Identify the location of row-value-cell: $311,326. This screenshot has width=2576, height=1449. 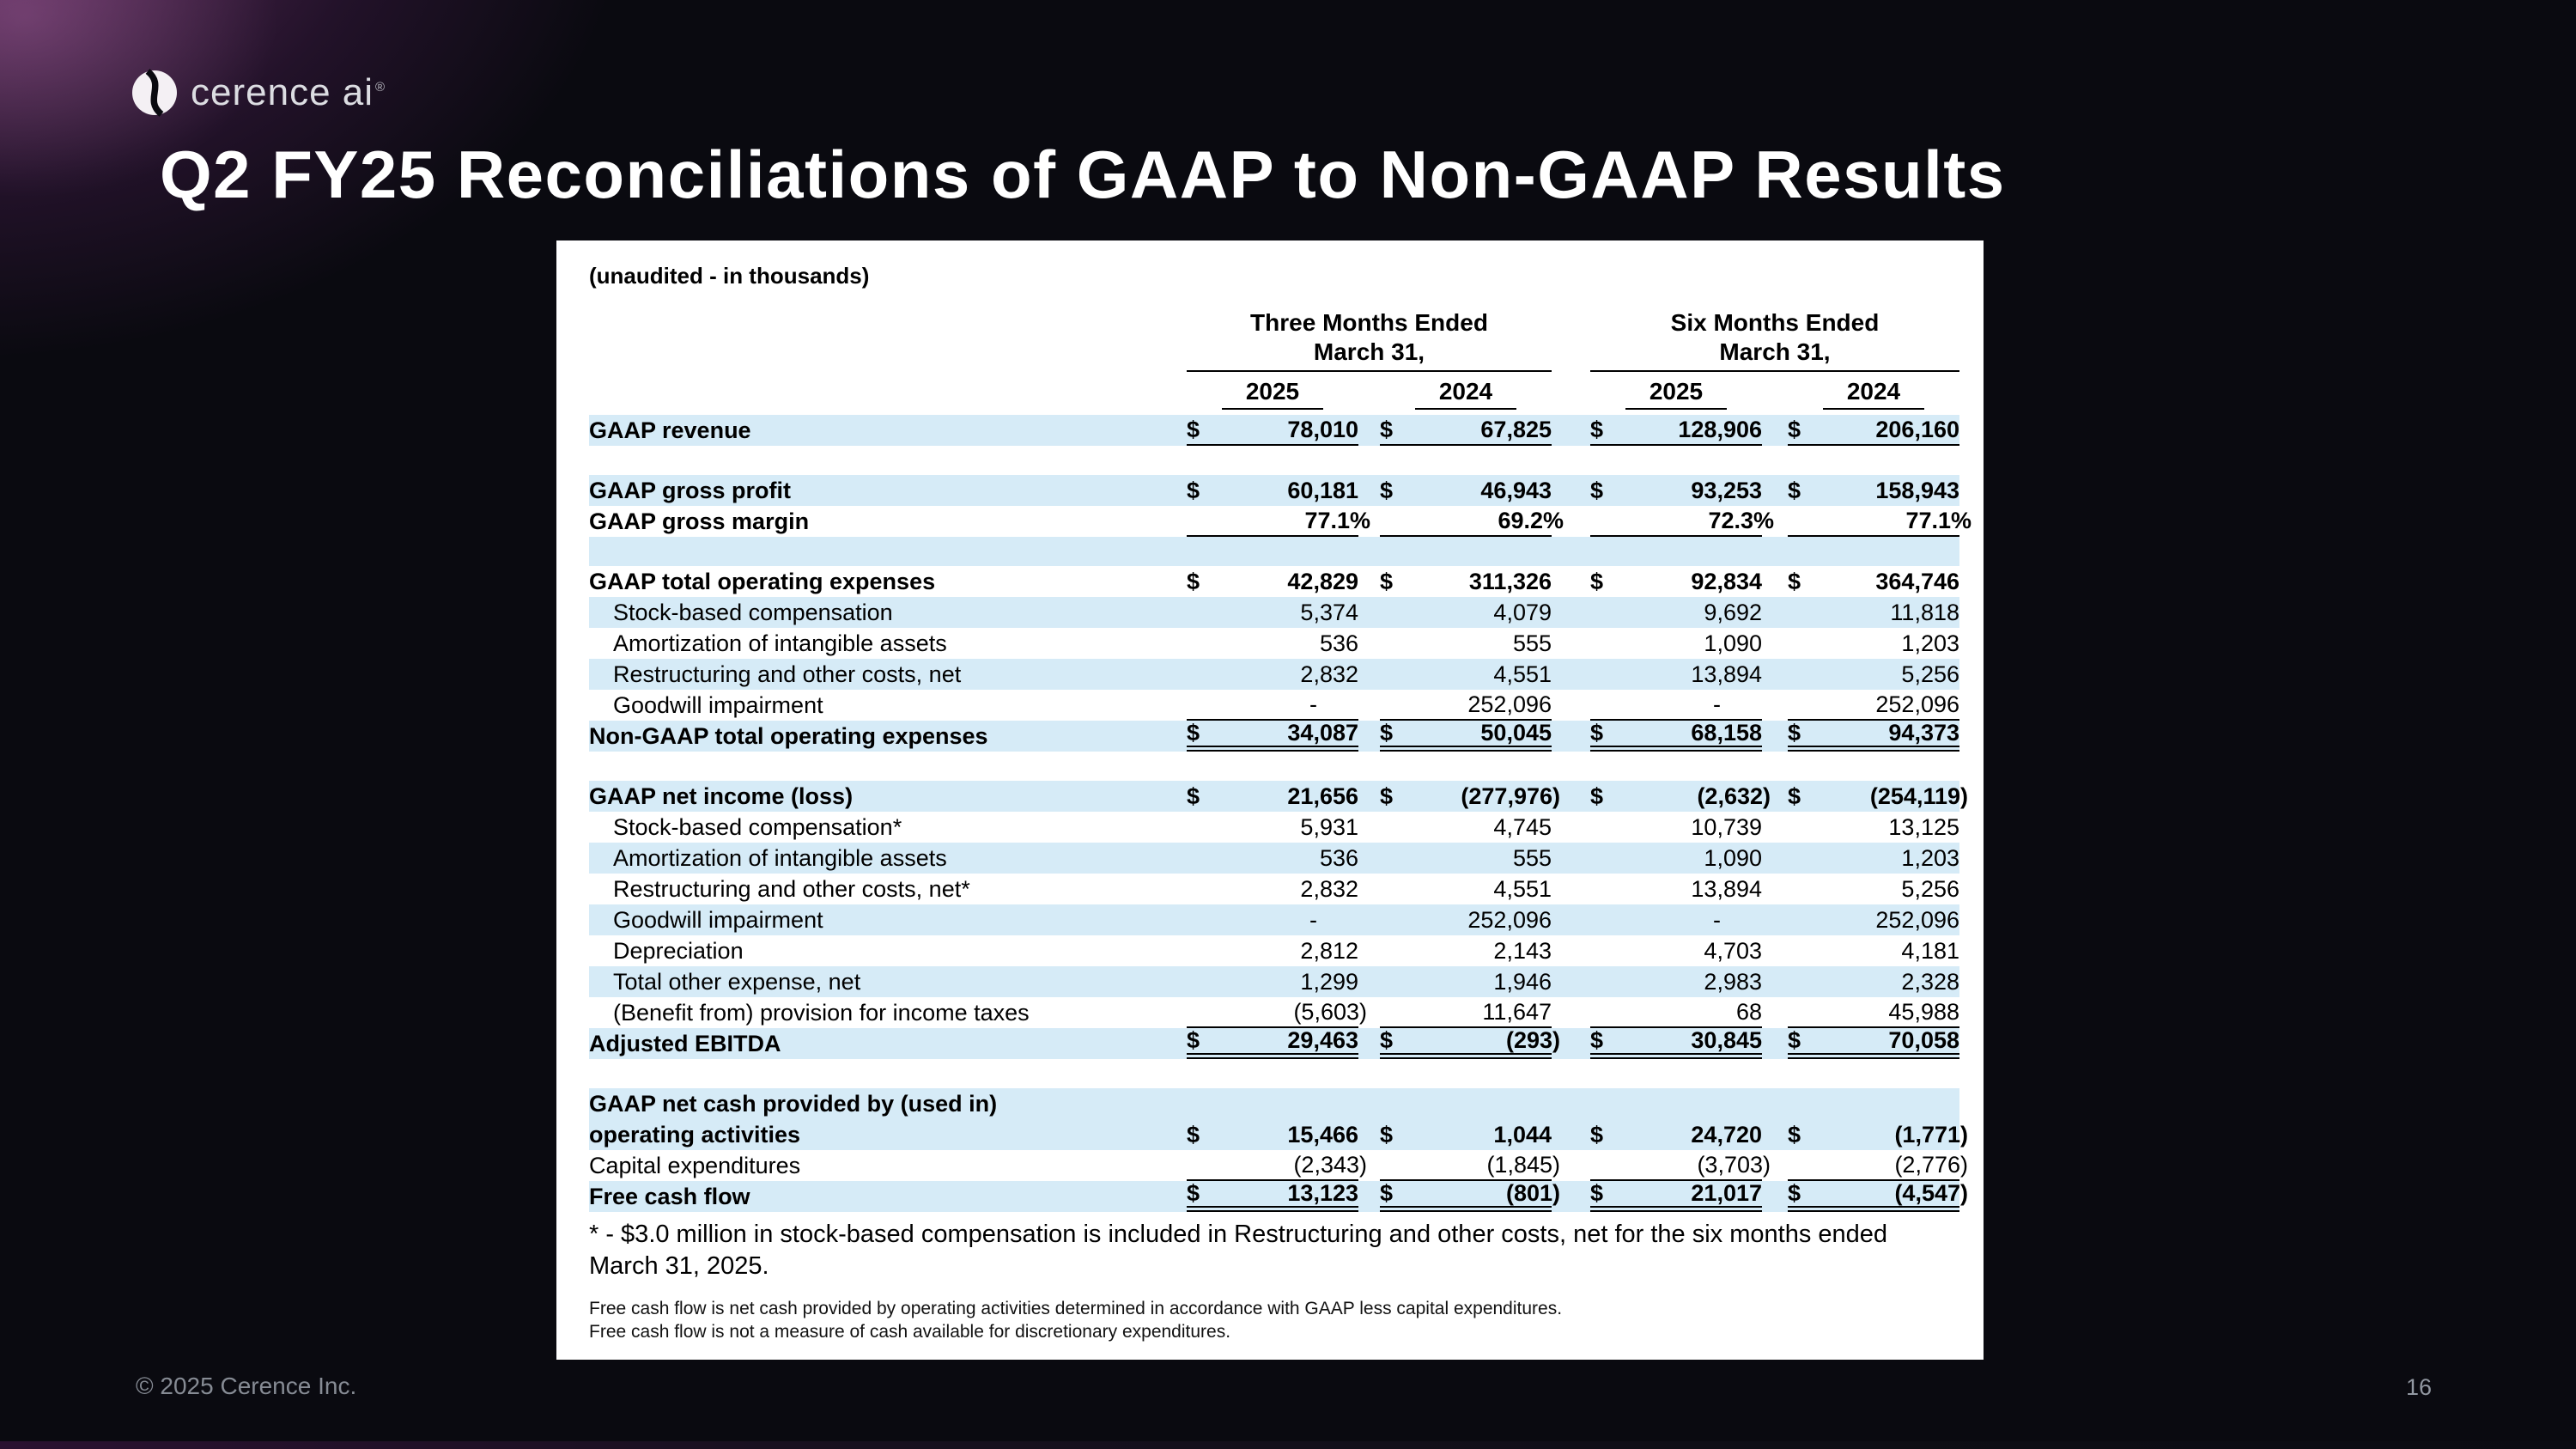
(1466, 581).